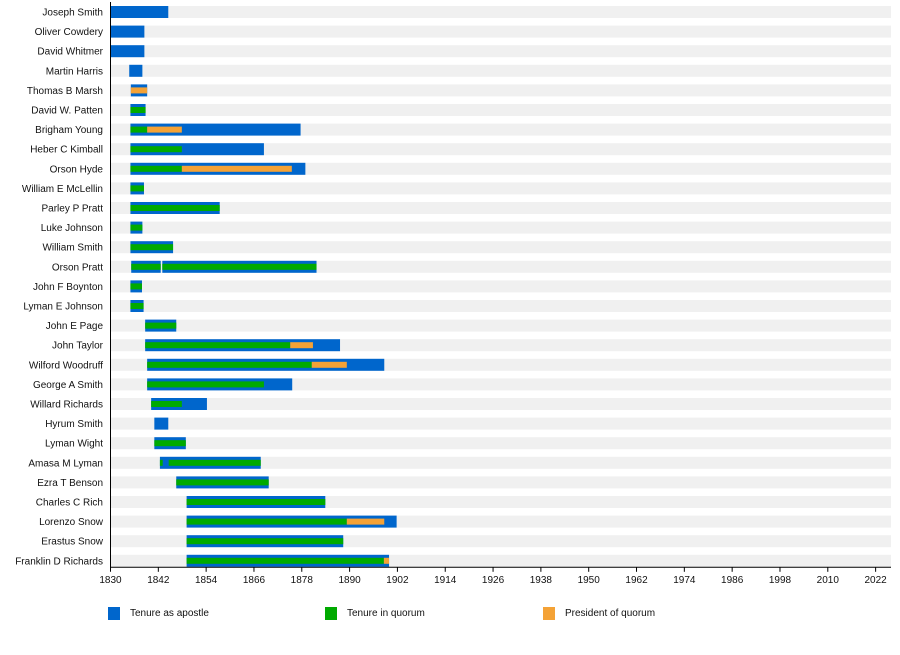 The width and height of the screenshot is (900, 655). I want to click on legend-item-apostle: Tenure as apostle, so click(158, 613).